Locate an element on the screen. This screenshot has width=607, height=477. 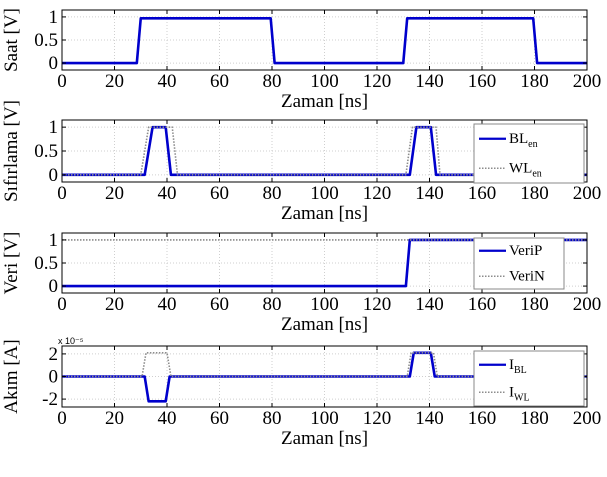
legend: BLen WLen is located at coordinates (529, 153).